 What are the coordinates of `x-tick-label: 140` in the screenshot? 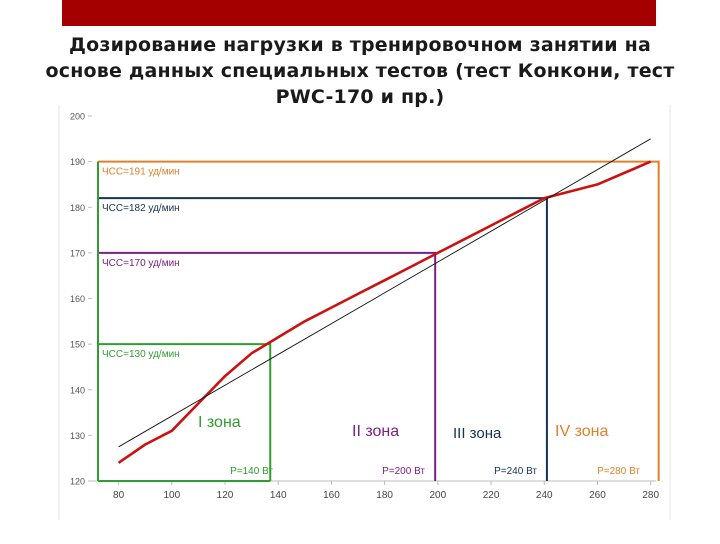 It's located at (278, 495).